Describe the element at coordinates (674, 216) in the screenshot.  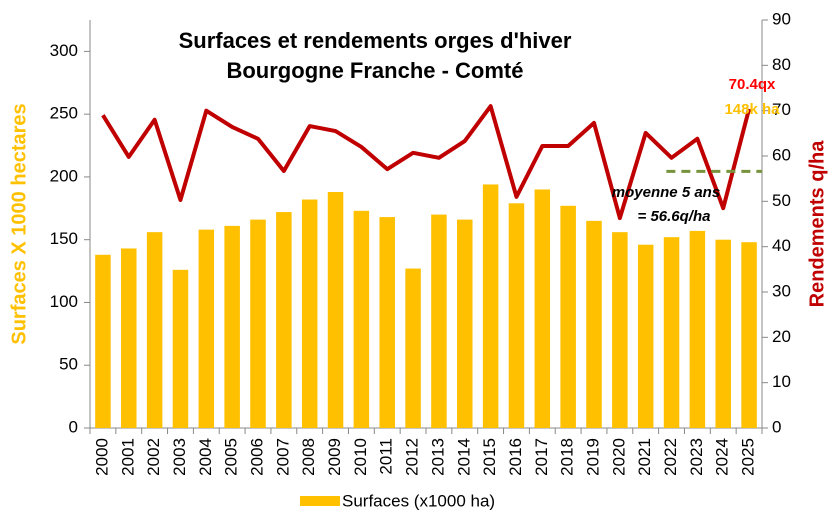
I see `annotation: = 56.6q/ha` at that location.